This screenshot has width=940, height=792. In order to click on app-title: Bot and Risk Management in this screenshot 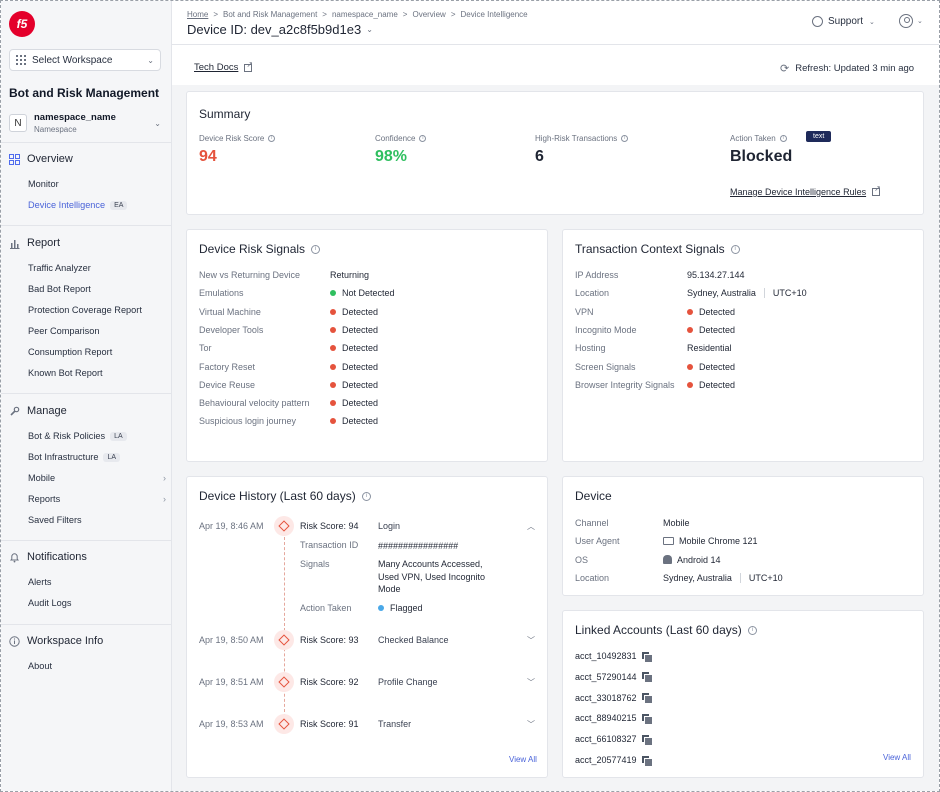, I will do `click(84, 93)`.